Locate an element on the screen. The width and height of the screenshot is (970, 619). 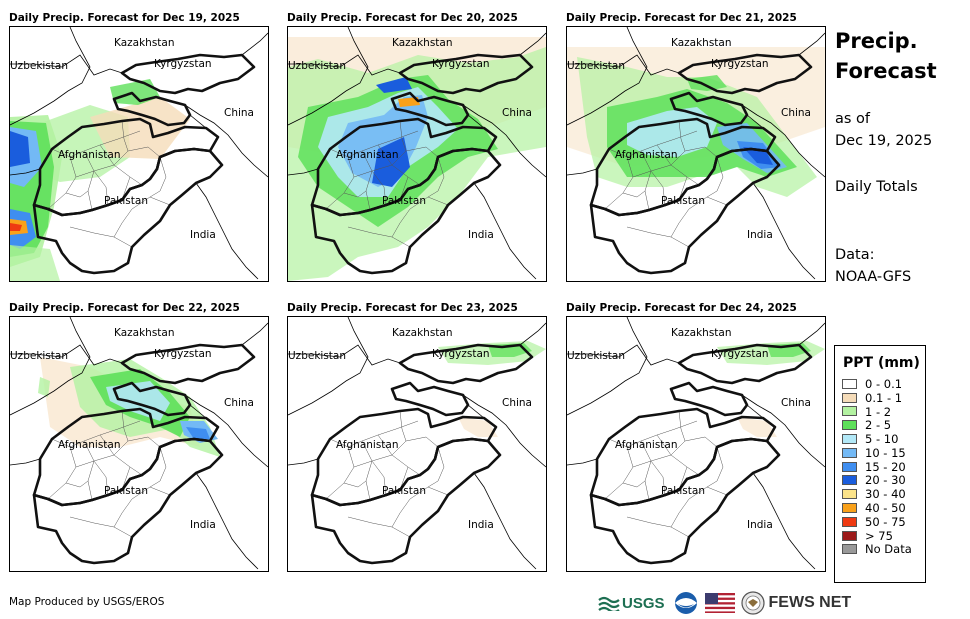
panel-title-4: Daily Precip. Forecast for Dec 22, 2025 is located at coordinates (124, 308).